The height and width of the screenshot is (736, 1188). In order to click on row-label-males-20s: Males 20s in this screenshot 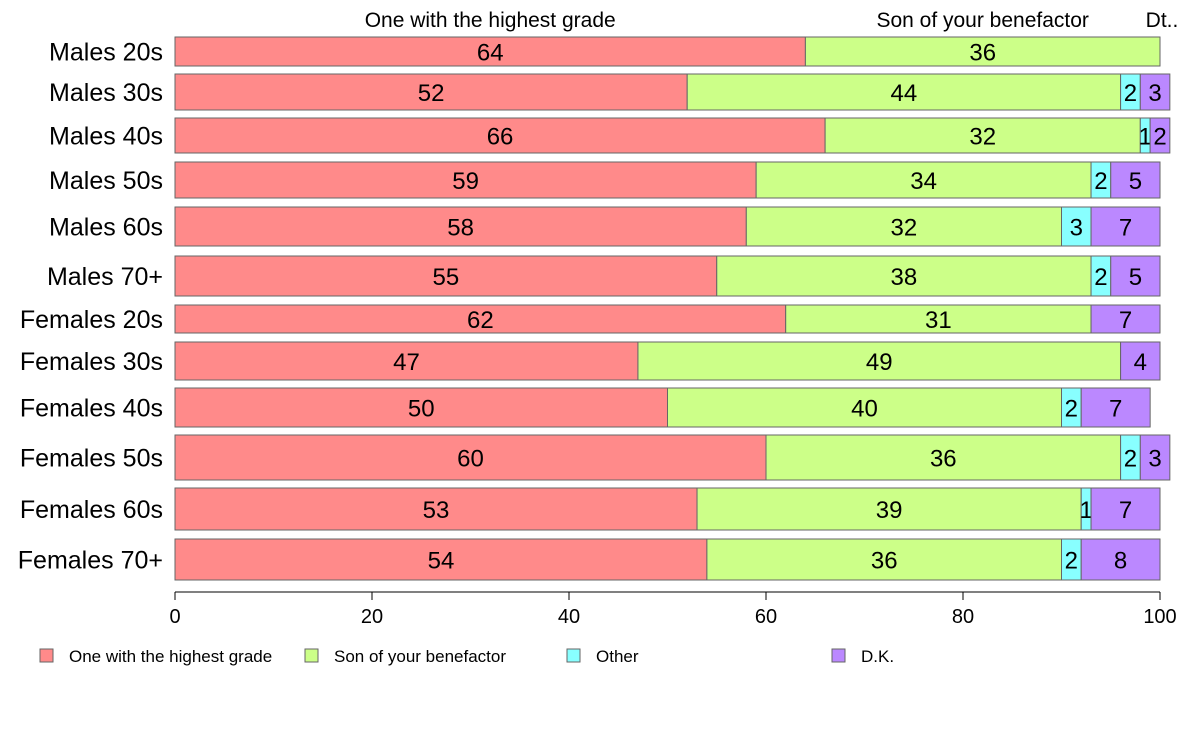, I will do `click(106, 53)`.